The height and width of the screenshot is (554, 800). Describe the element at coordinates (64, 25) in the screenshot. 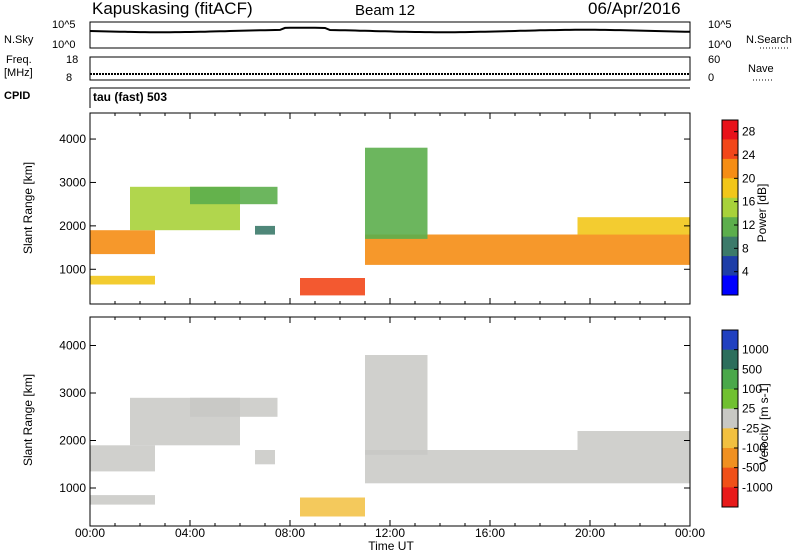

I see `noise-left-tick-top: 10^5` at that location.